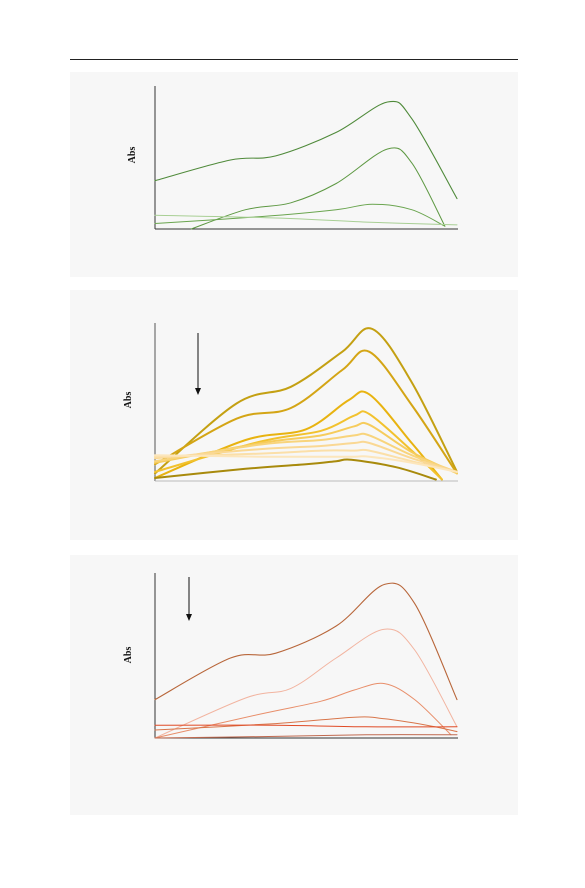  I want to click on chart-panel-2: Abs, so click(290, 402).